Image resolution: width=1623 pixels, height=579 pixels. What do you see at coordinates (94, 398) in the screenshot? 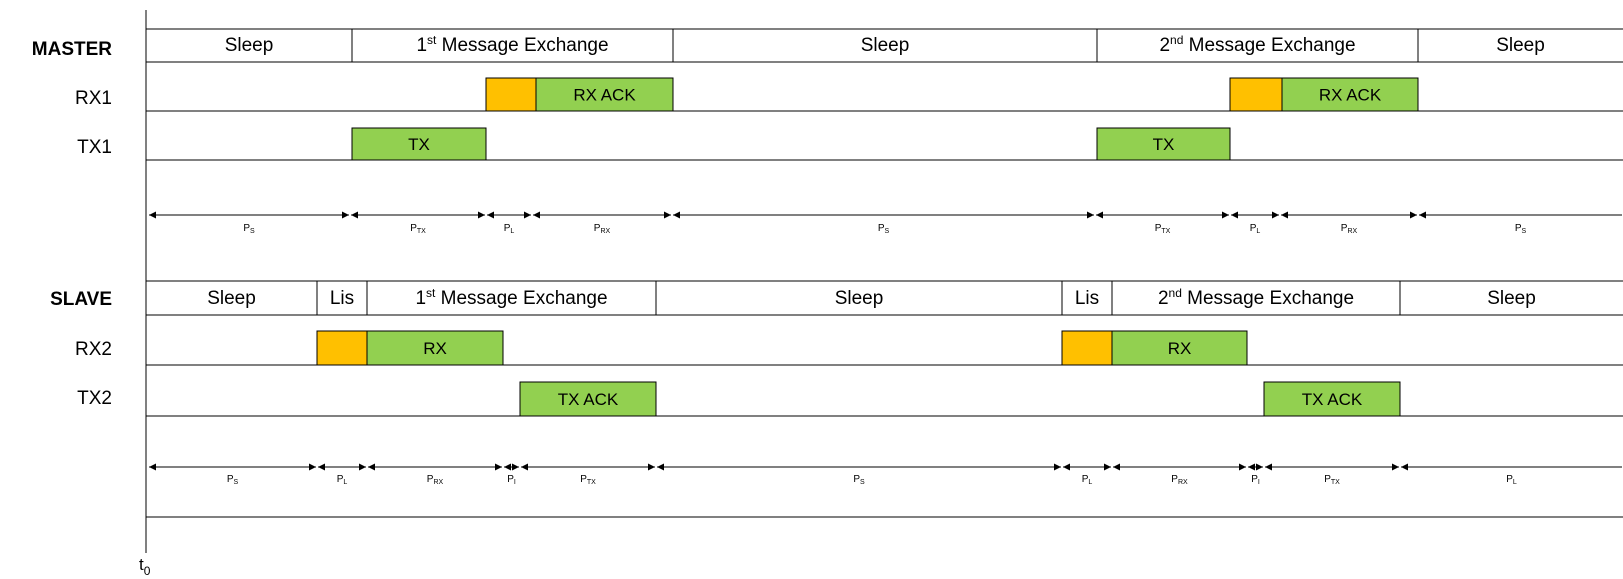
I see `tx2-label: TX2` at bounding box center [94, 398].